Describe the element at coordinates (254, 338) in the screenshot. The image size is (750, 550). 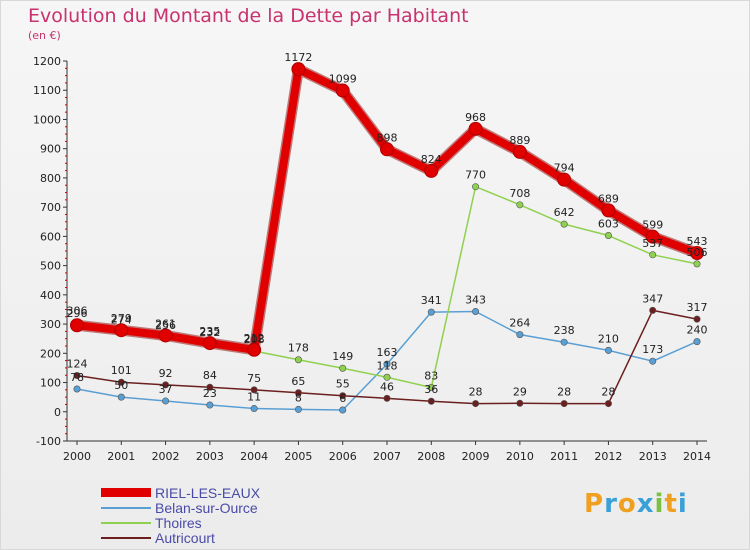
I see `data-label: 212` at that location.